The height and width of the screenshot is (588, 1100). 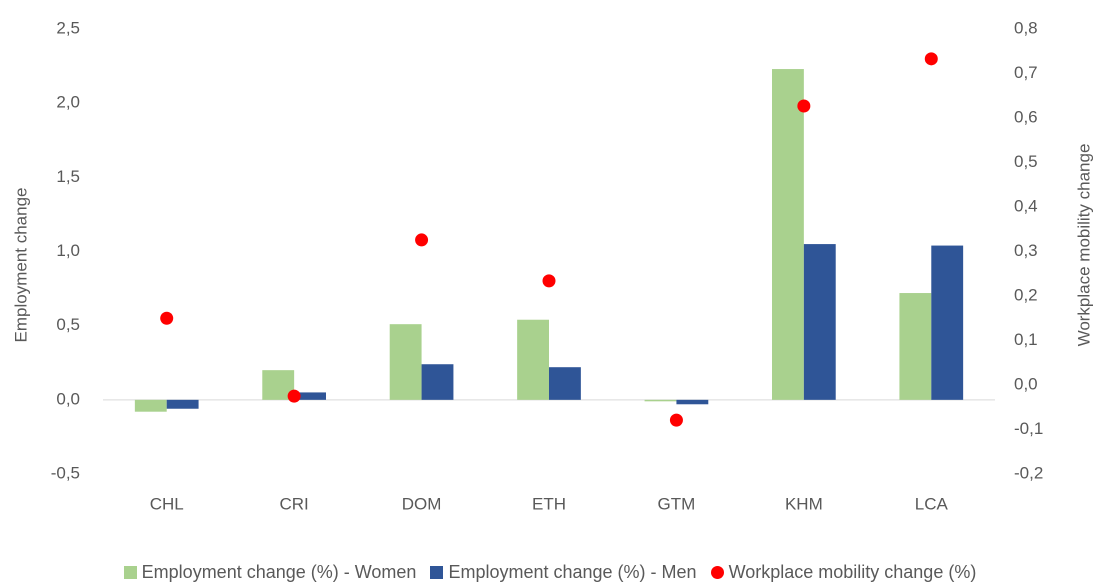 What do you see at coordinates (677, 503) in the screenshot?
I see `x-tick-label: GTM` at bounding box center [677, 503].